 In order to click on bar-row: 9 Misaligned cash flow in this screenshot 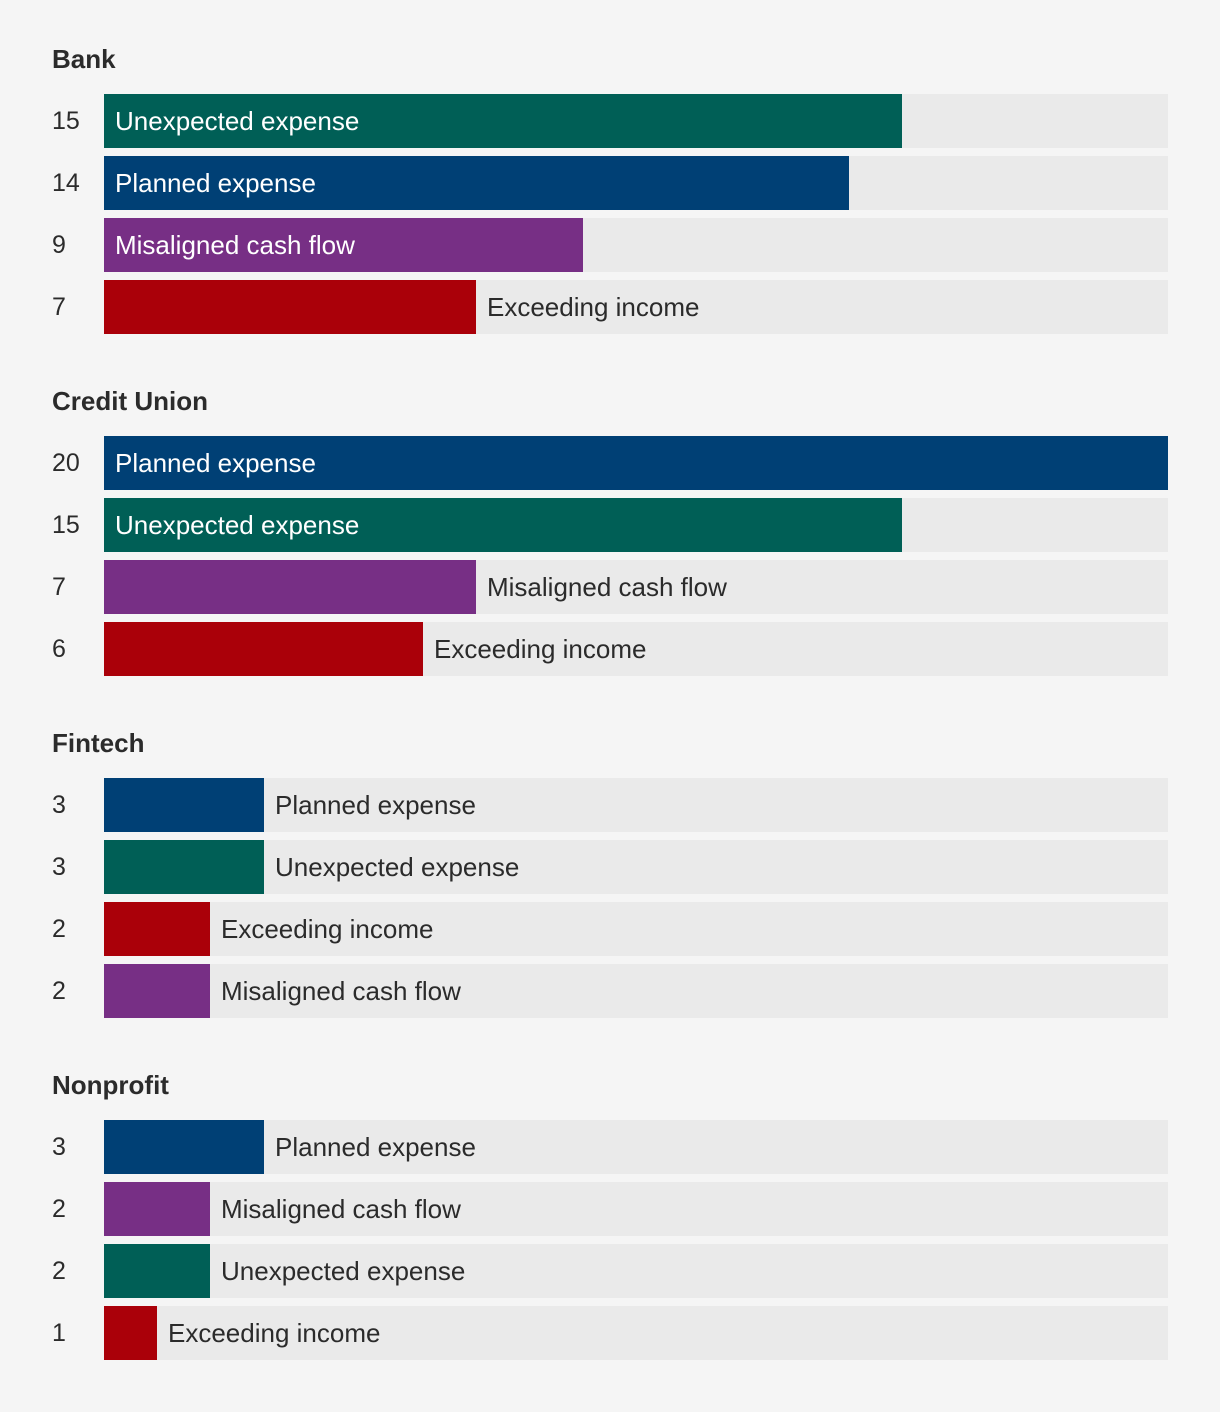, I will do `click(610, 245)`.